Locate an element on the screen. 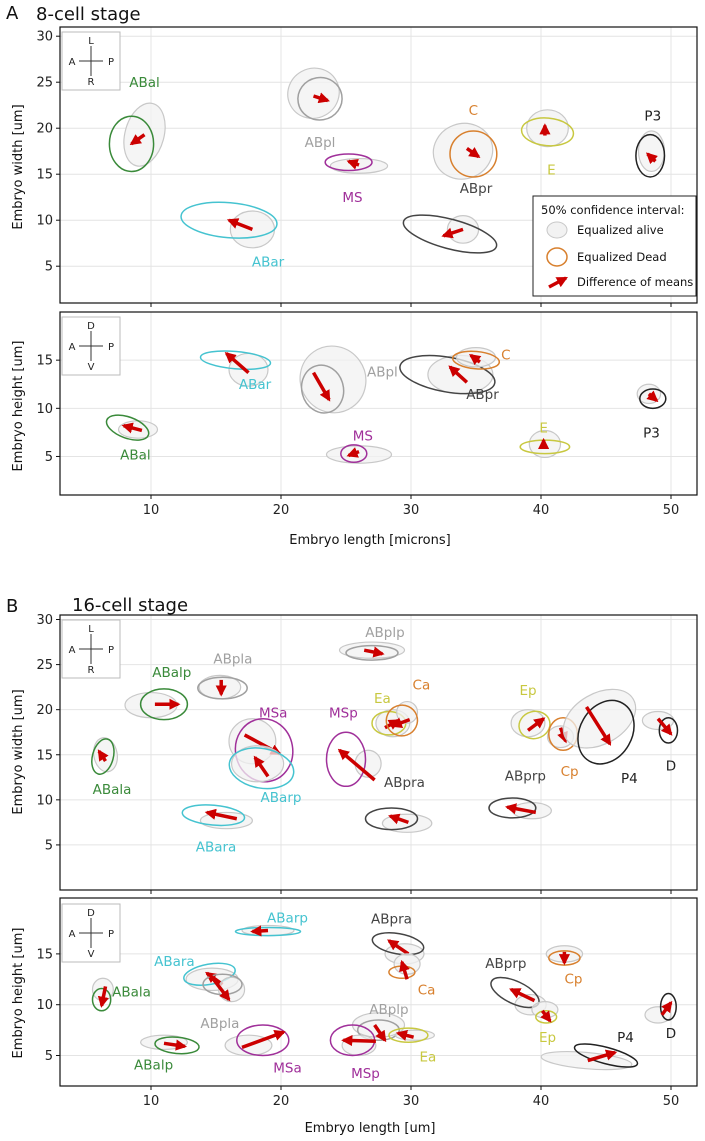  compass-down-label: R is located at coordinates (91, 82).